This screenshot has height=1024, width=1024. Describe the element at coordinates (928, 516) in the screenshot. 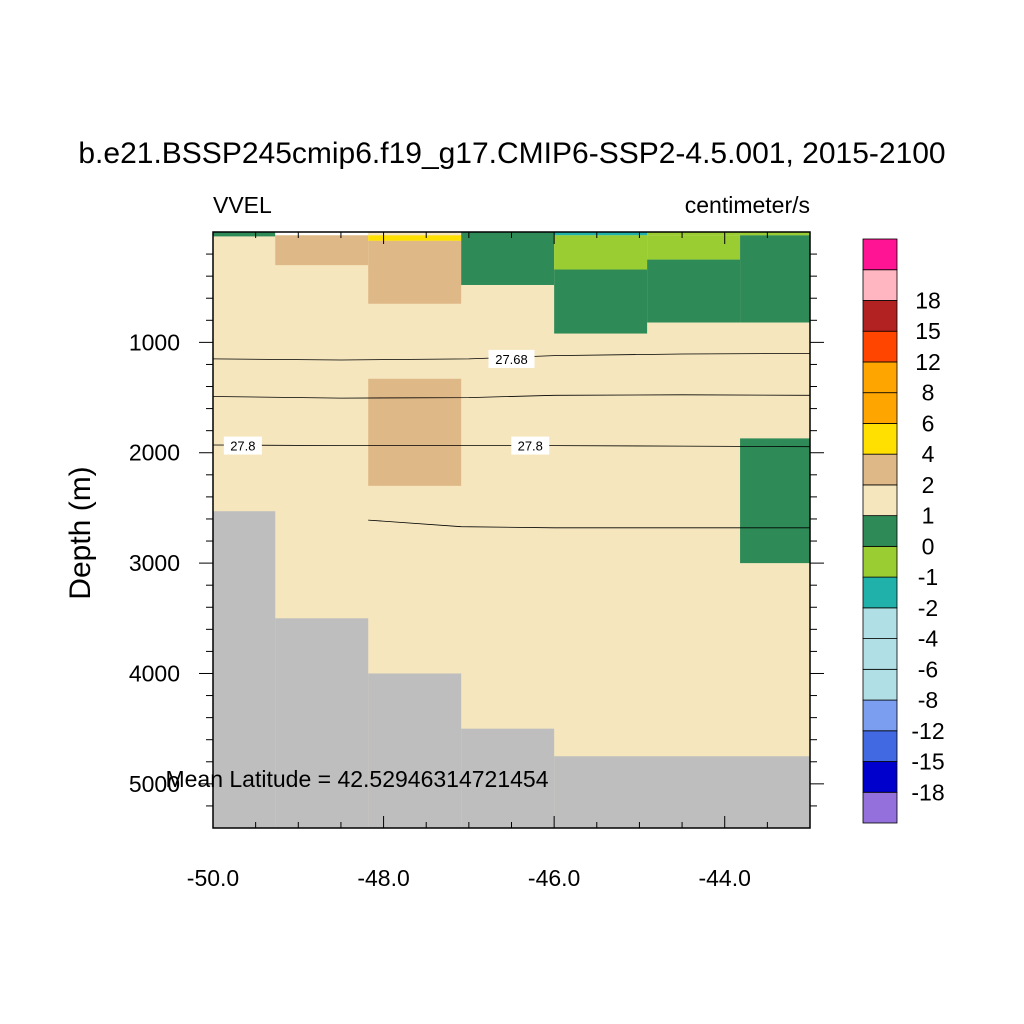

I see `colorbar-label: 1` at that location.